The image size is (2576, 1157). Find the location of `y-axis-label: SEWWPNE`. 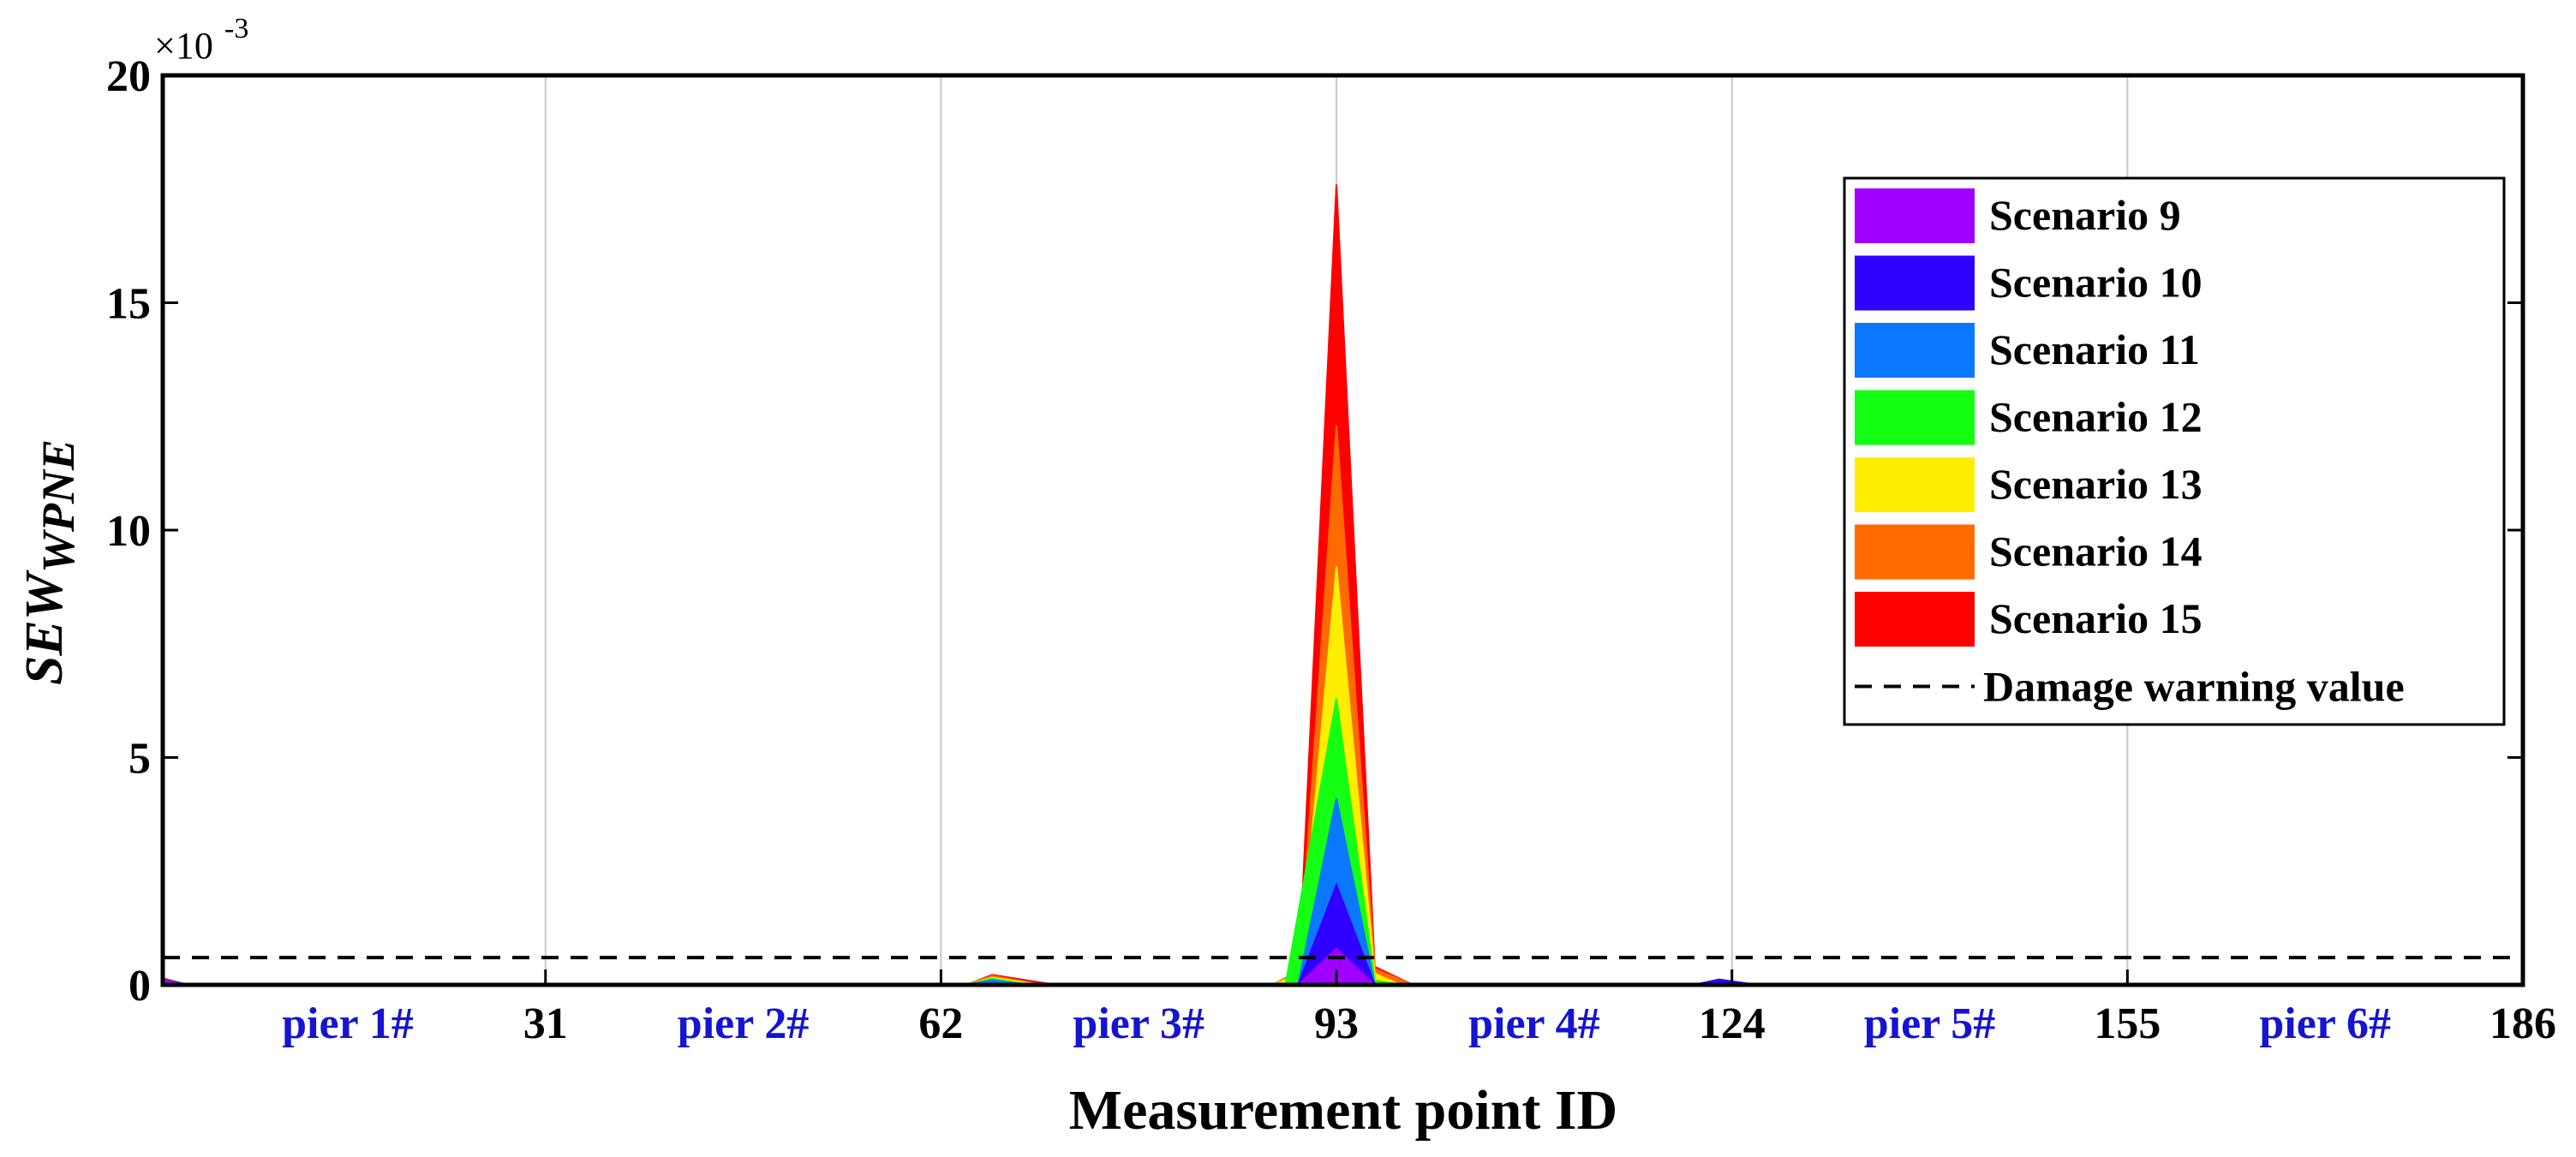

y-axis-label: SEWWPNE is located at coordinates (49, 562).